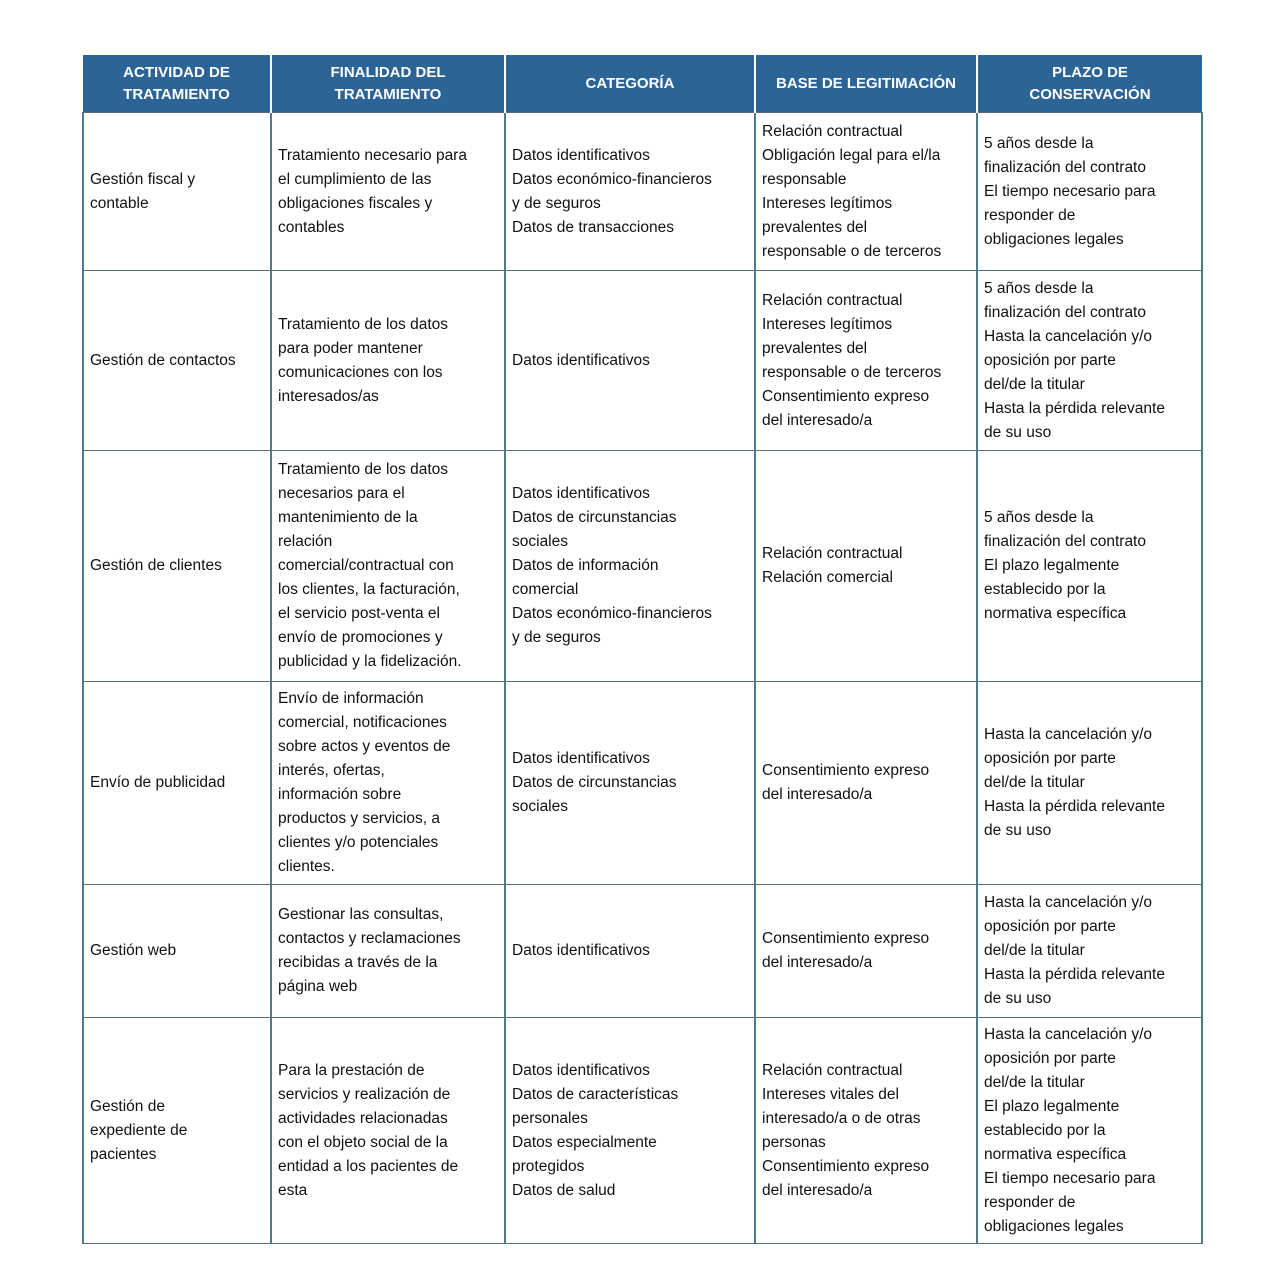  I want to click on header-line: PLAZO DE, so click(1090, 72).